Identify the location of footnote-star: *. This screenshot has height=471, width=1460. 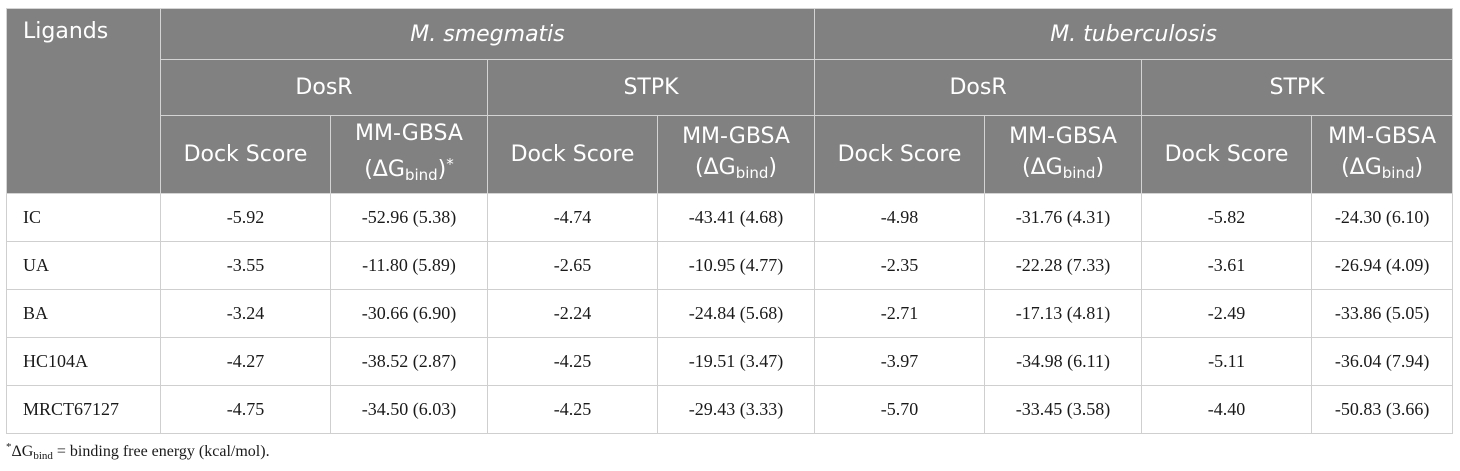
(9, 447).